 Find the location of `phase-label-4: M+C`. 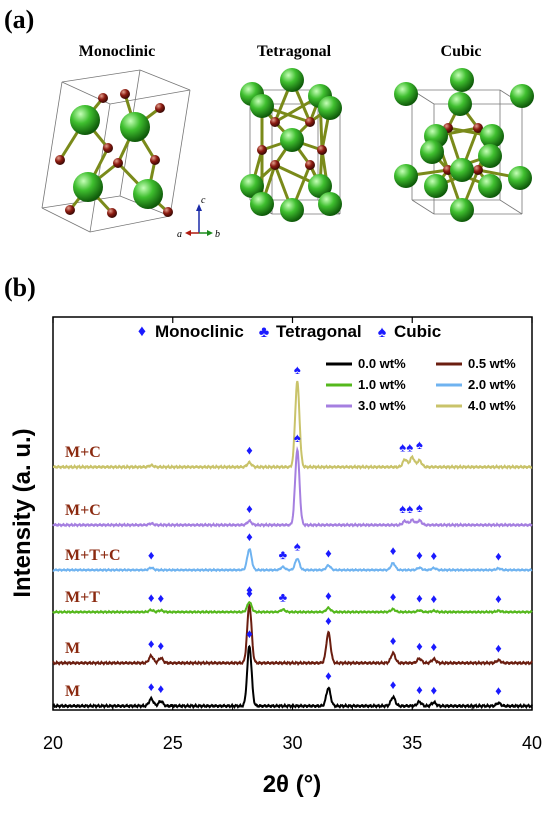

phase-label-4: M+C is located at coordinates (83, 510).